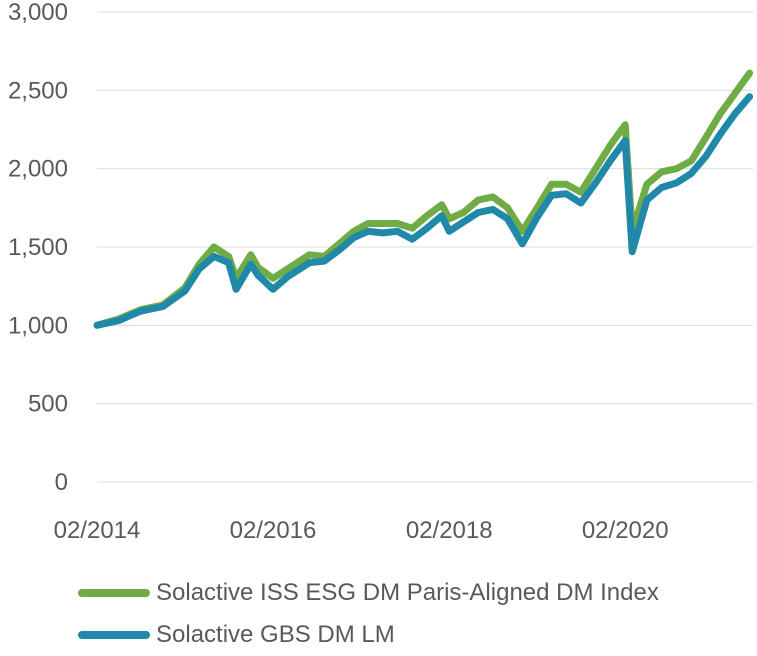 Image resolution: width=757 pixels, height=656 pixels. I want to click on x-tick-label: 02/2018, so click(449, 530).